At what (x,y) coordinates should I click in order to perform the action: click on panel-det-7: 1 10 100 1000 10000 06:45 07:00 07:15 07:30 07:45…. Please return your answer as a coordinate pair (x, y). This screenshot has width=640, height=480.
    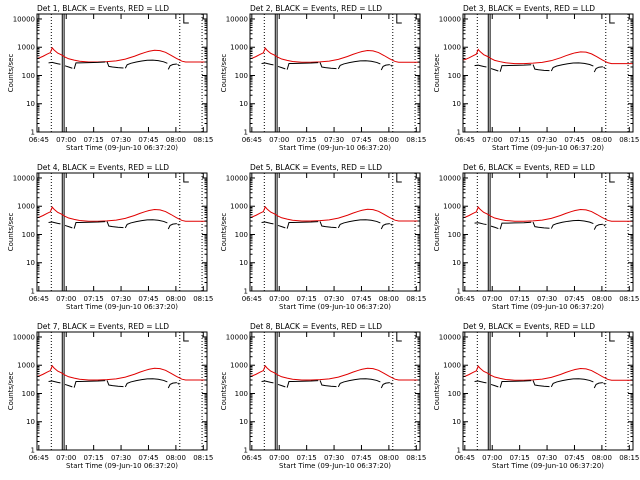
    Looking at the image, I should click on (110, 396).